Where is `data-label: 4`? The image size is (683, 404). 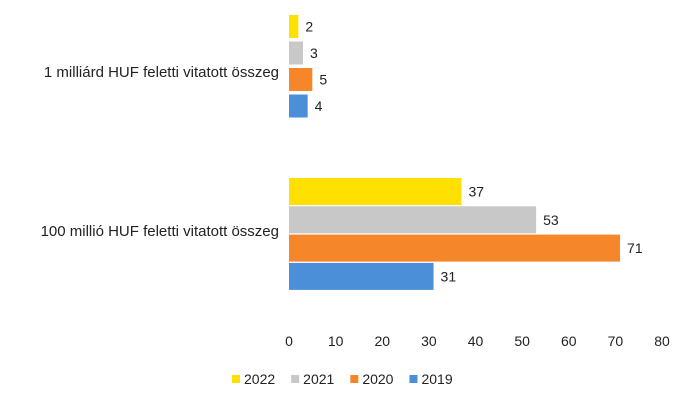
data-label: 4 is located at coordinates (319, 106).